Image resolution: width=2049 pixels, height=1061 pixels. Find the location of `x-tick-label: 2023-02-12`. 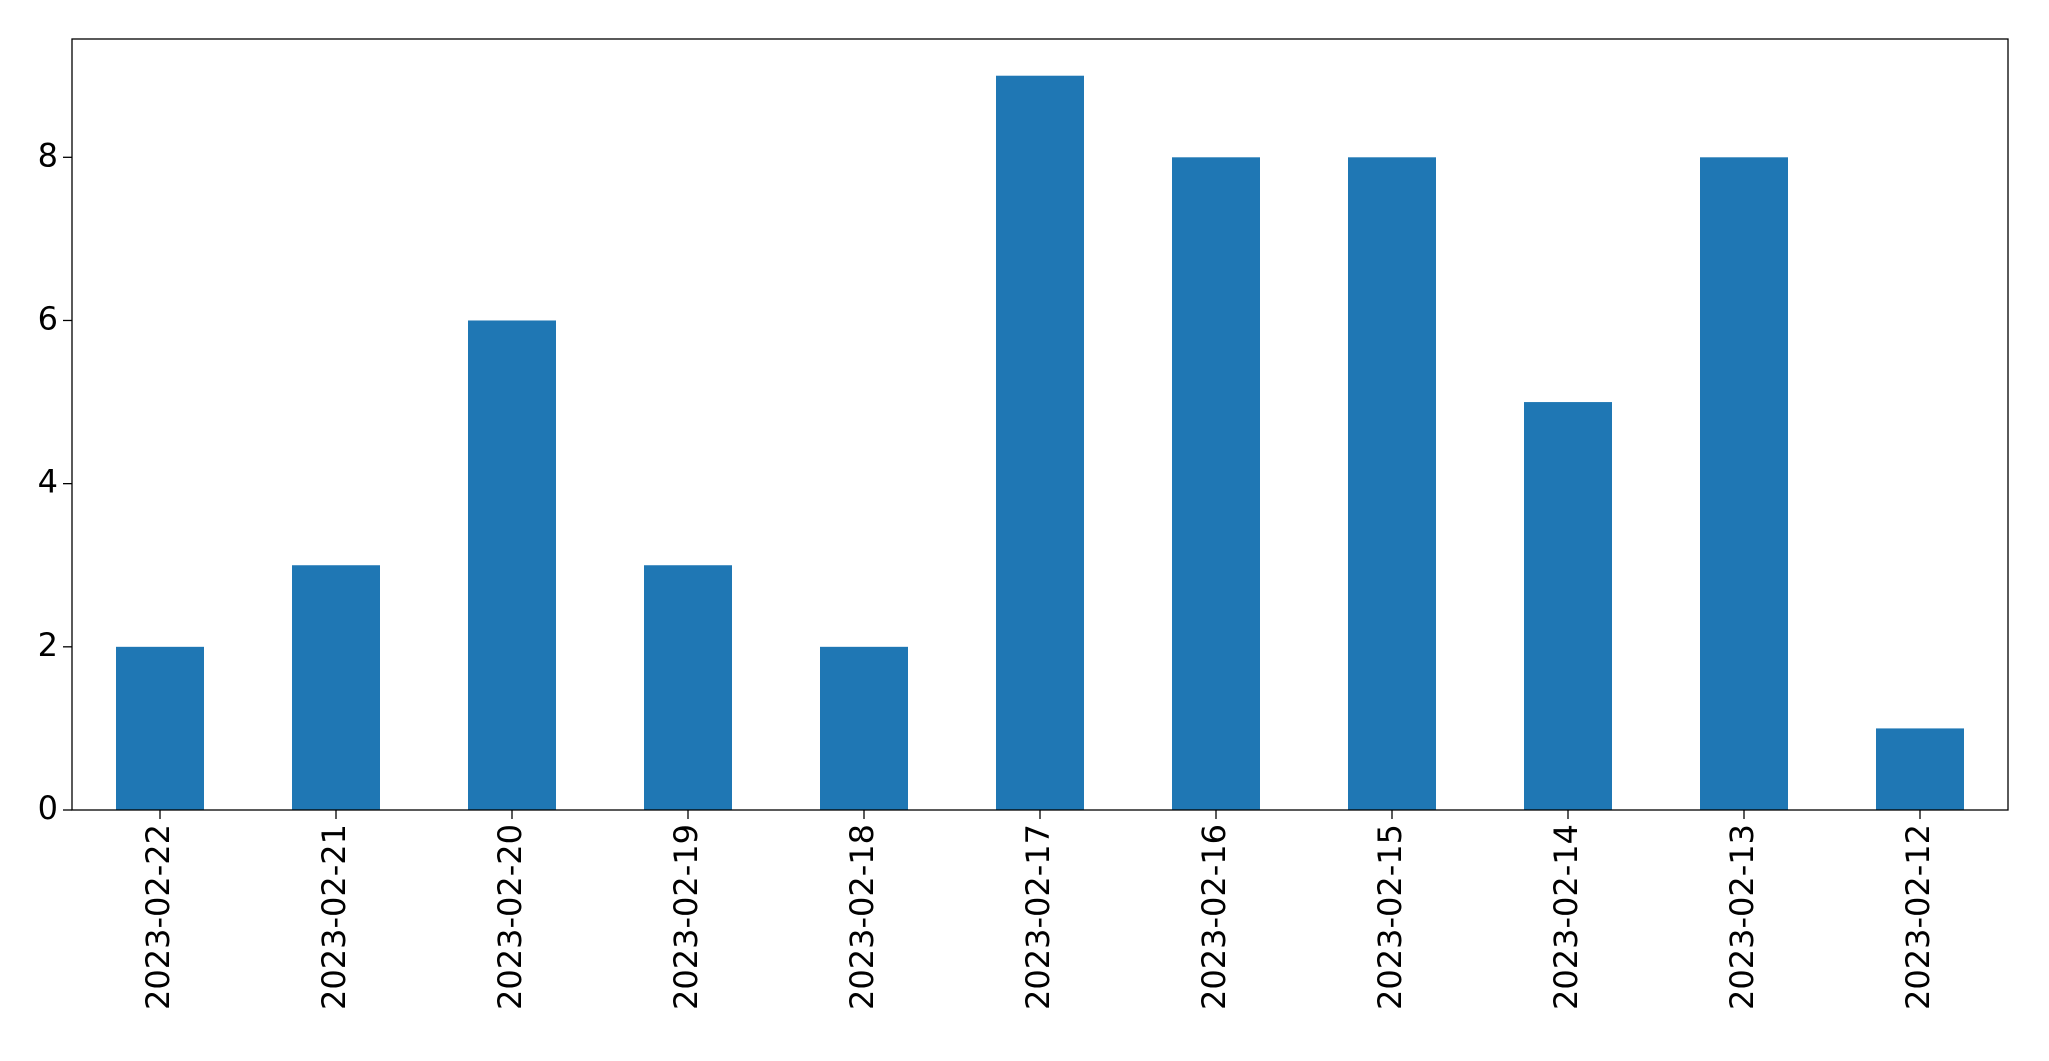

x-tick-label: 2023-02-12 is located at coordinates (1918, 917).